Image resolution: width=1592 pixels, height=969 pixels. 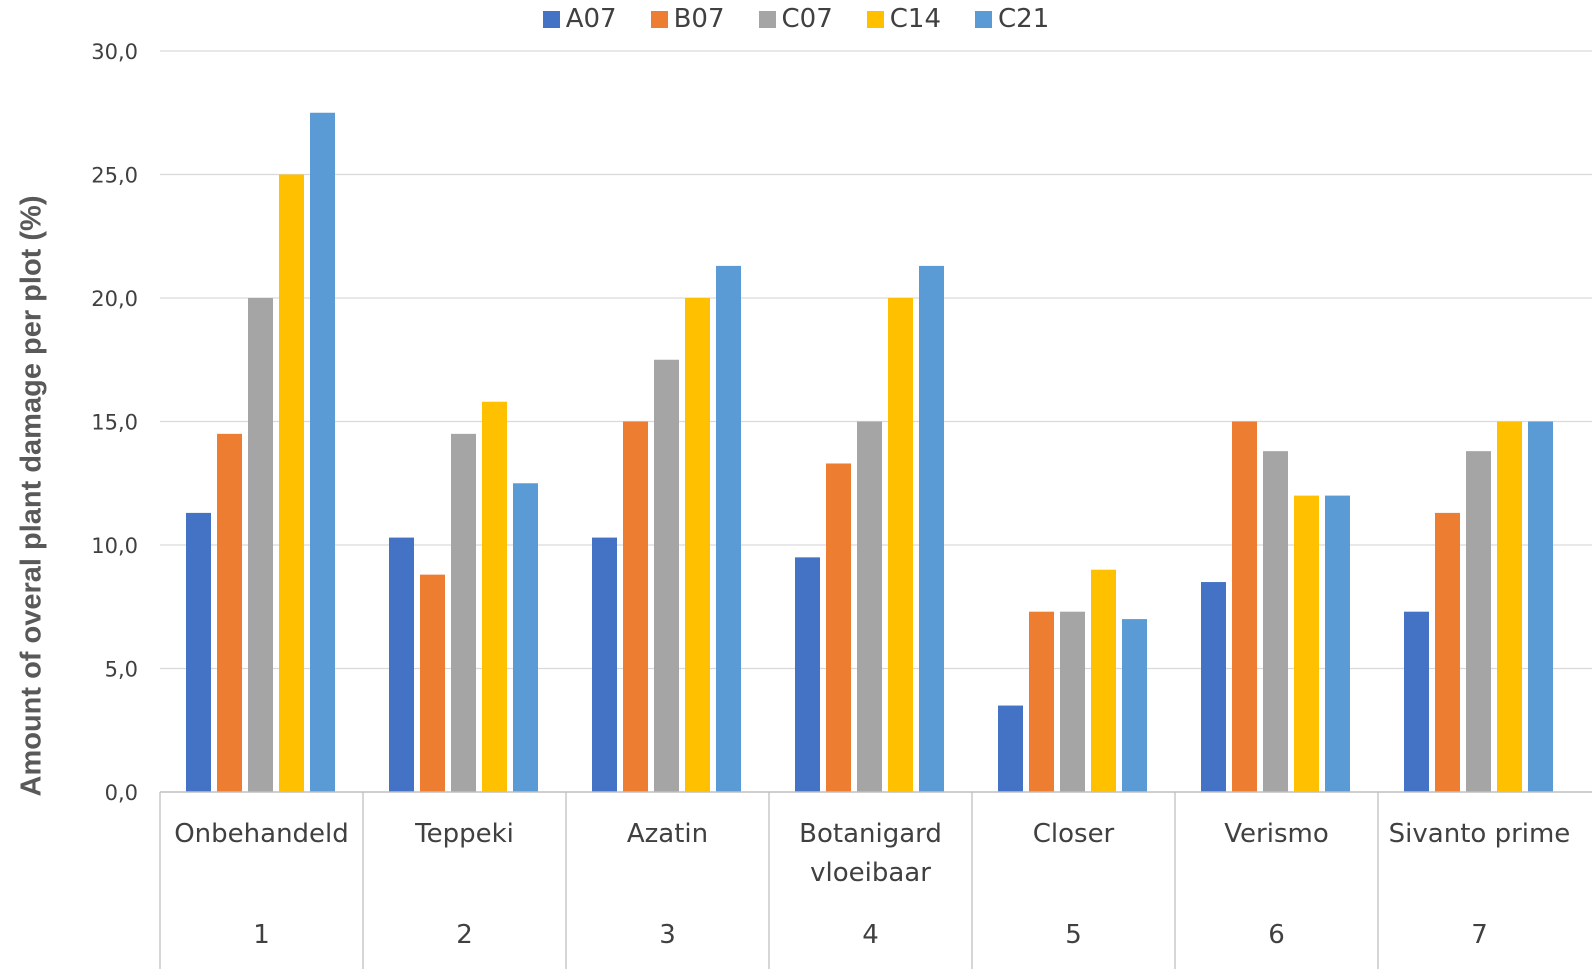 What do you see at coordinates (807, 19) in the screenshot?
I see `legend-label-c07: C07` at bounding box center [807, 19].